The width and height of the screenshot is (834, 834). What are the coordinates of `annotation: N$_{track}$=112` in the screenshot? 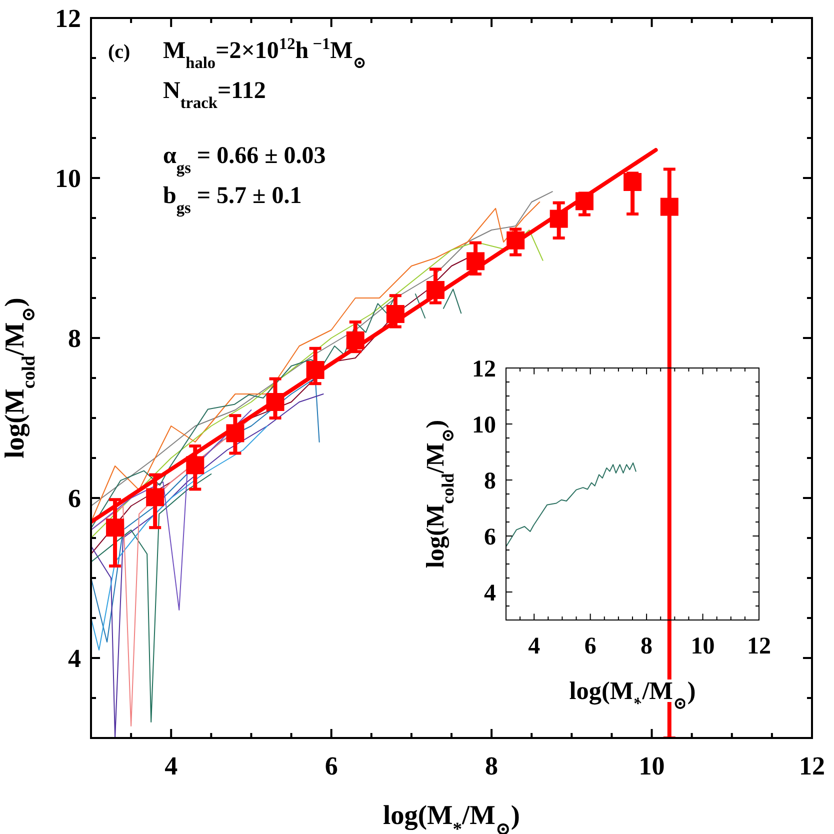 It's located at (214, 95).